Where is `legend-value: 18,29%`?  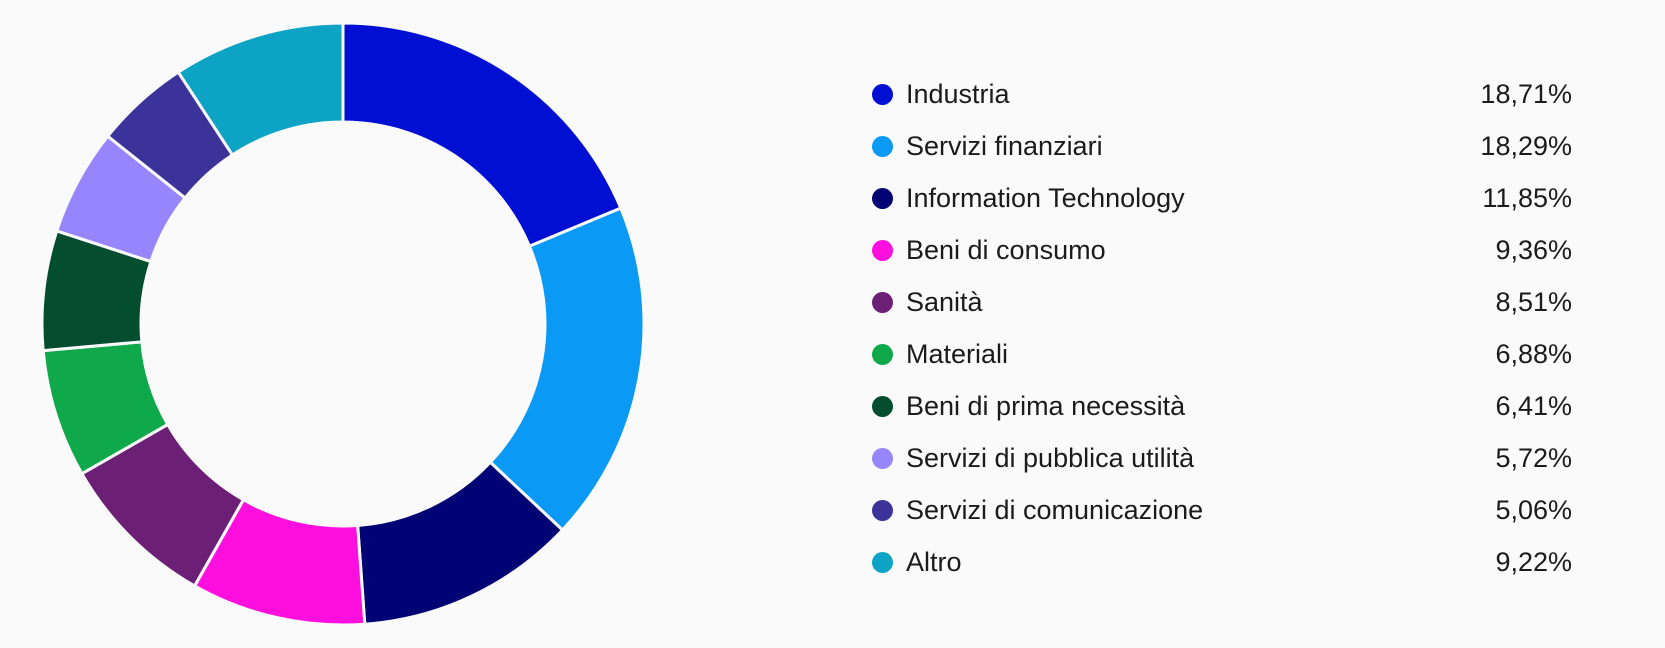
legend-value: 18,29% is located at coordinates (1526, 145).